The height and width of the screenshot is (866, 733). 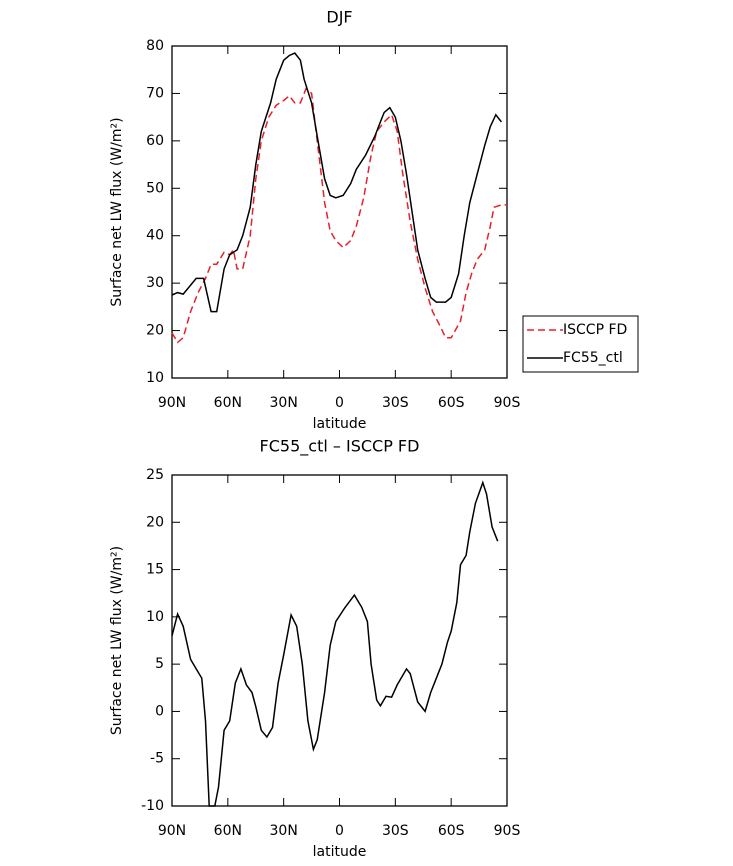 I want to click on y-tick-label: 25, so click(x=155, y=475).